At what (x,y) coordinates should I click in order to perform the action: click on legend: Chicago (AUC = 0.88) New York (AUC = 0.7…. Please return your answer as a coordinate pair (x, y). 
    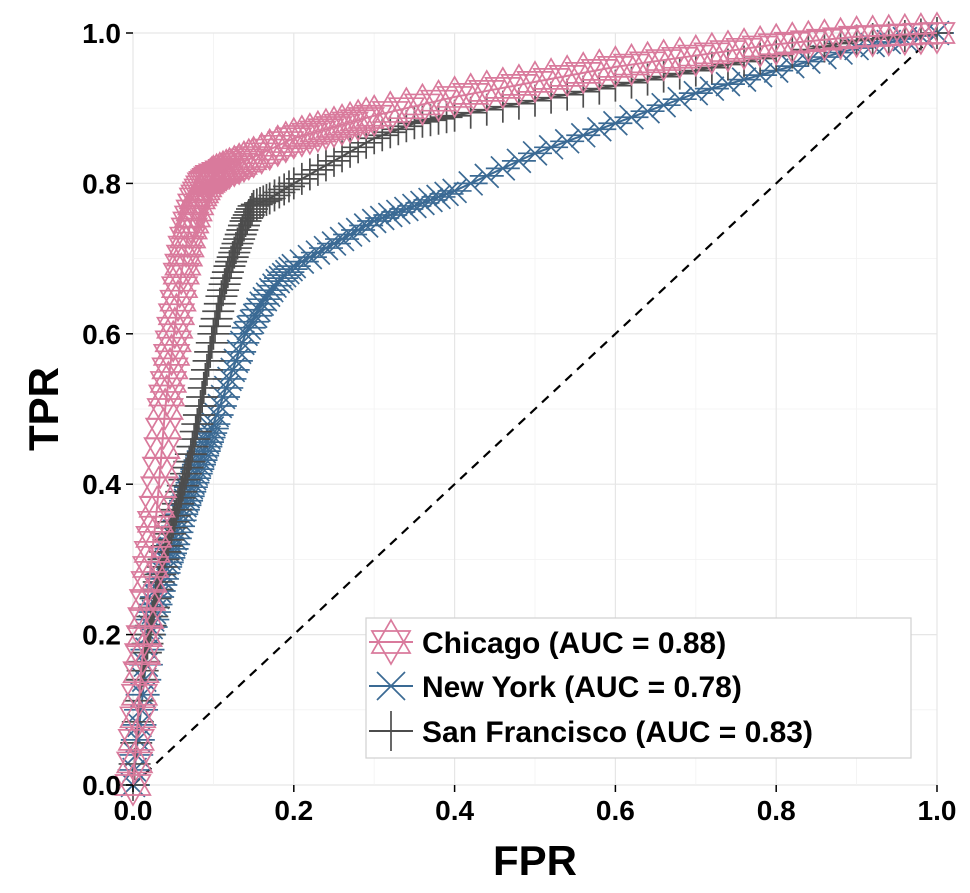
    Looking at the image, I should click on (638, 688).